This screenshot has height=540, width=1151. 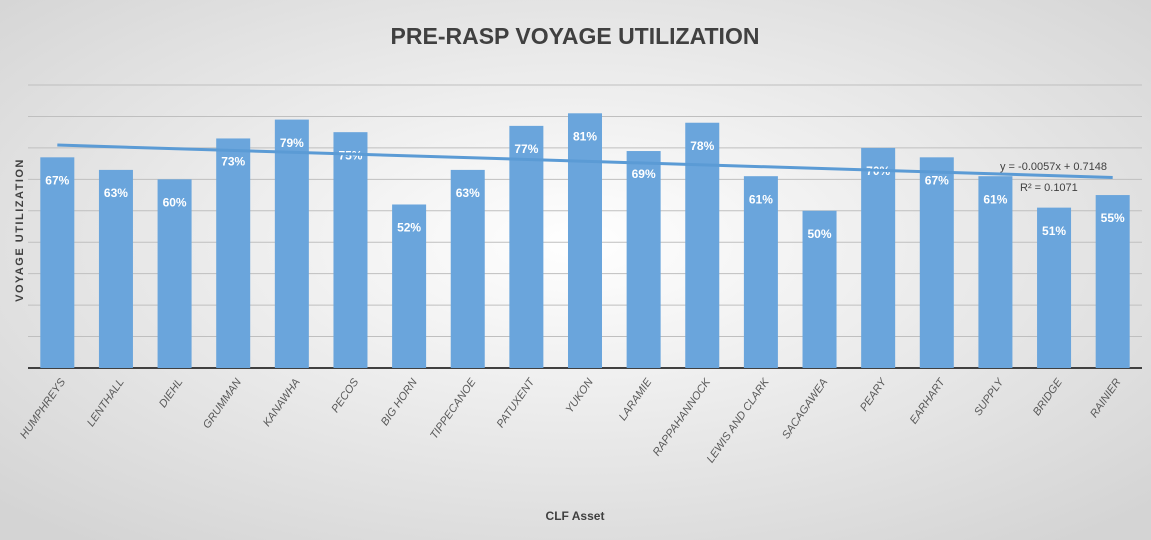 What do you see at coordinates (1049, 188) in the screenshot?
I see `trendline-r-squared: R² = 0.1071` at bounding box center [1049, 188].